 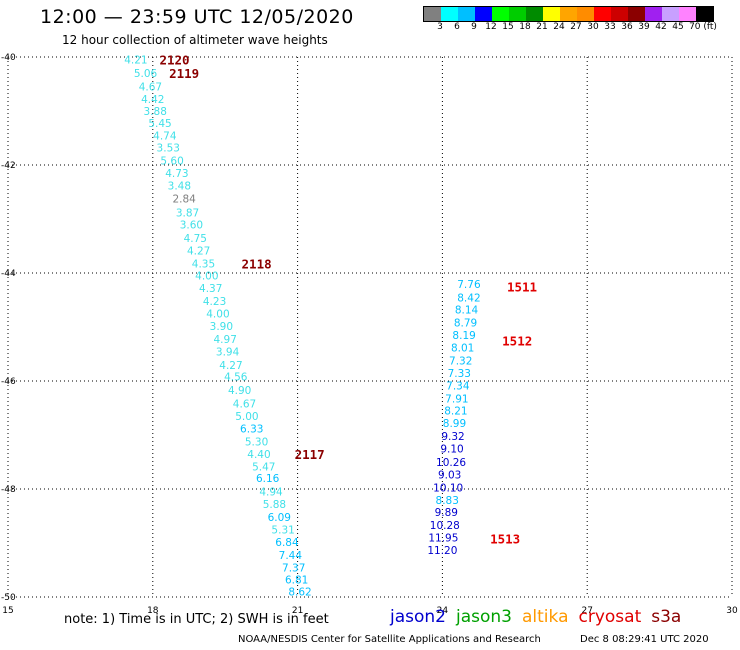 What do you see at coordinates (150, 88) in the screenshot?
I see `swh-value-label: 4.67` at bounding box center [150, 88].